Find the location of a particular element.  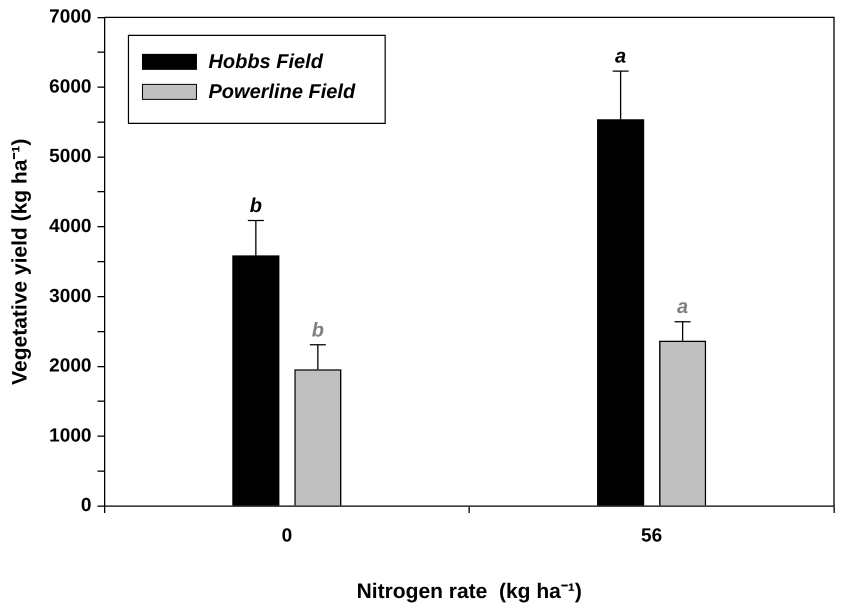

y-axis-title: Vegetative yield (kg ha⁻¹) is located at coordinates (20, 261).